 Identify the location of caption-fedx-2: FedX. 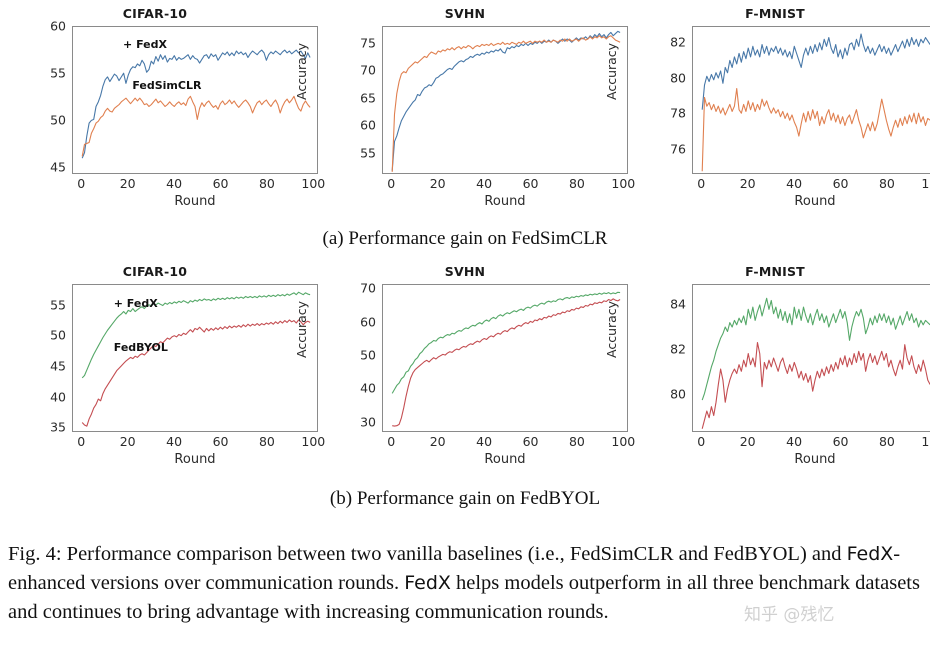
(427, 583).